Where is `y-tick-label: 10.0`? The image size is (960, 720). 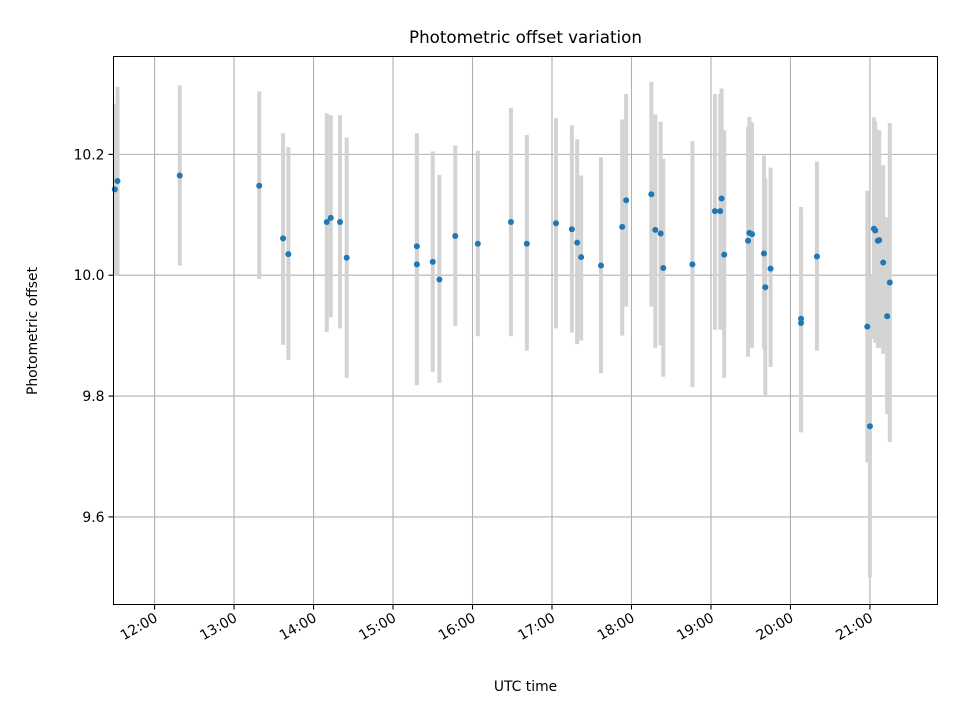
y-tick-label: 10.0 is located at coordinates (89, 276).